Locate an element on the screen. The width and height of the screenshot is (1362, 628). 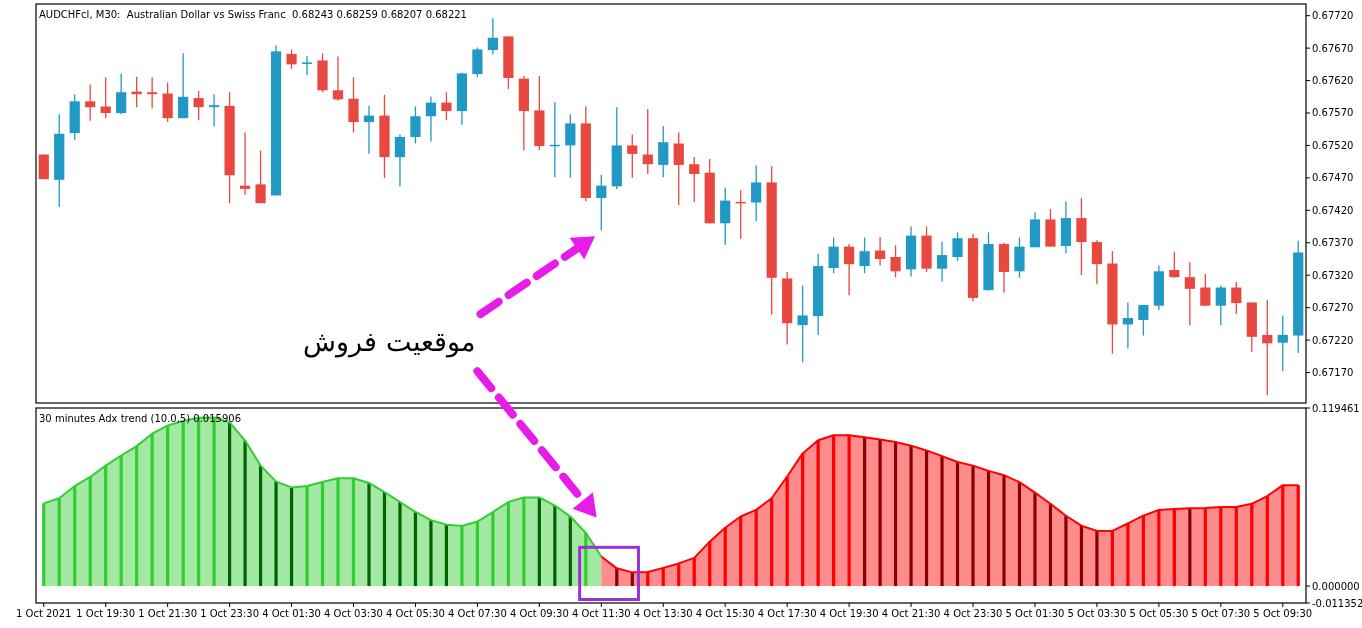
y-tick-label: 0.67620 is located at coordinates (1333, 81).